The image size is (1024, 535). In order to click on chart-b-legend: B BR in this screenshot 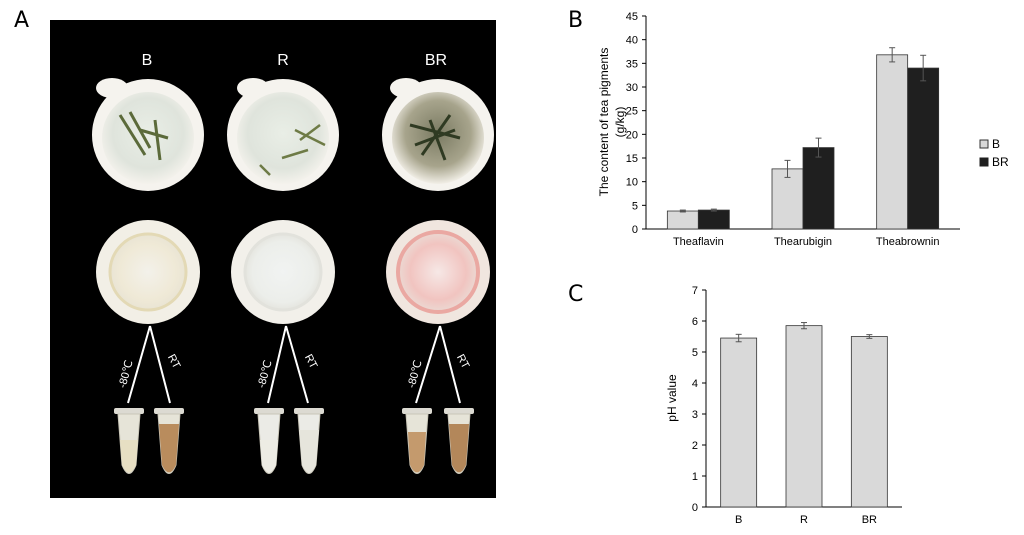, I will do `click(994, 153)`.